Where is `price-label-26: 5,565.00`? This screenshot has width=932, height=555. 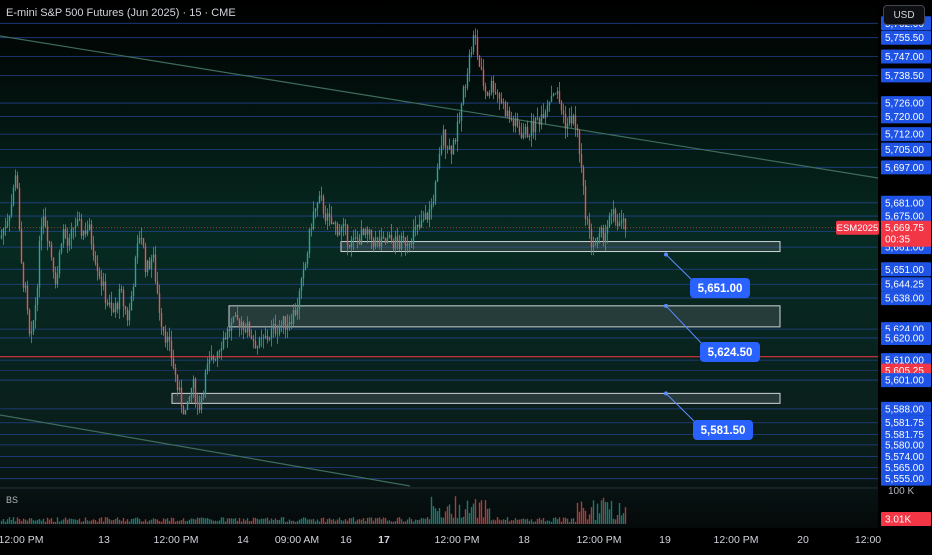
price-label-26: 5,565.00 is located at coordinates (904, 468).